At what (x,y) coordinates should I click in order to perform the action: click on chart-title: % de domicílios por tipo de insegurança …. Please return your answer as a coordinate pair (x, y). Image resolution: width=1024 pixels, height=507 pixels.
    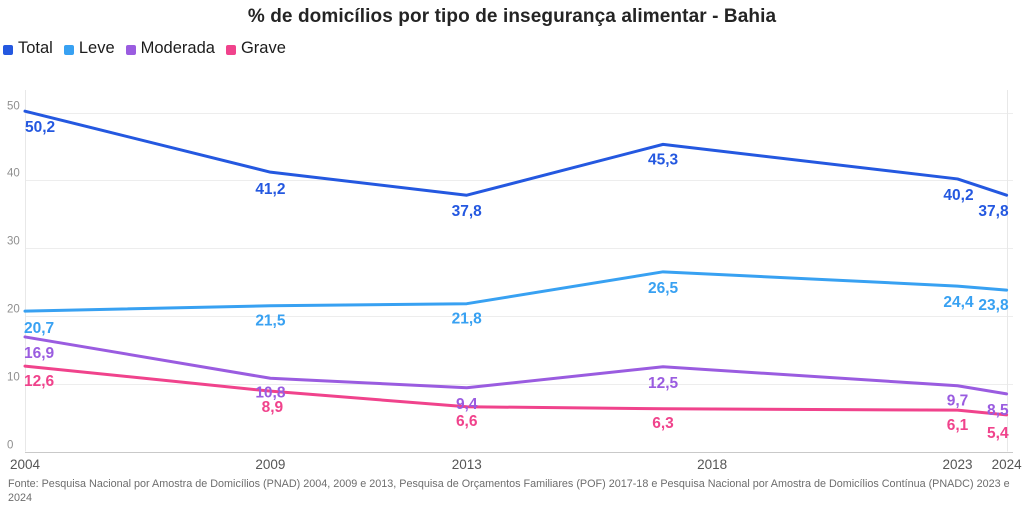
    Looking at the image, I should click on (512, 16).